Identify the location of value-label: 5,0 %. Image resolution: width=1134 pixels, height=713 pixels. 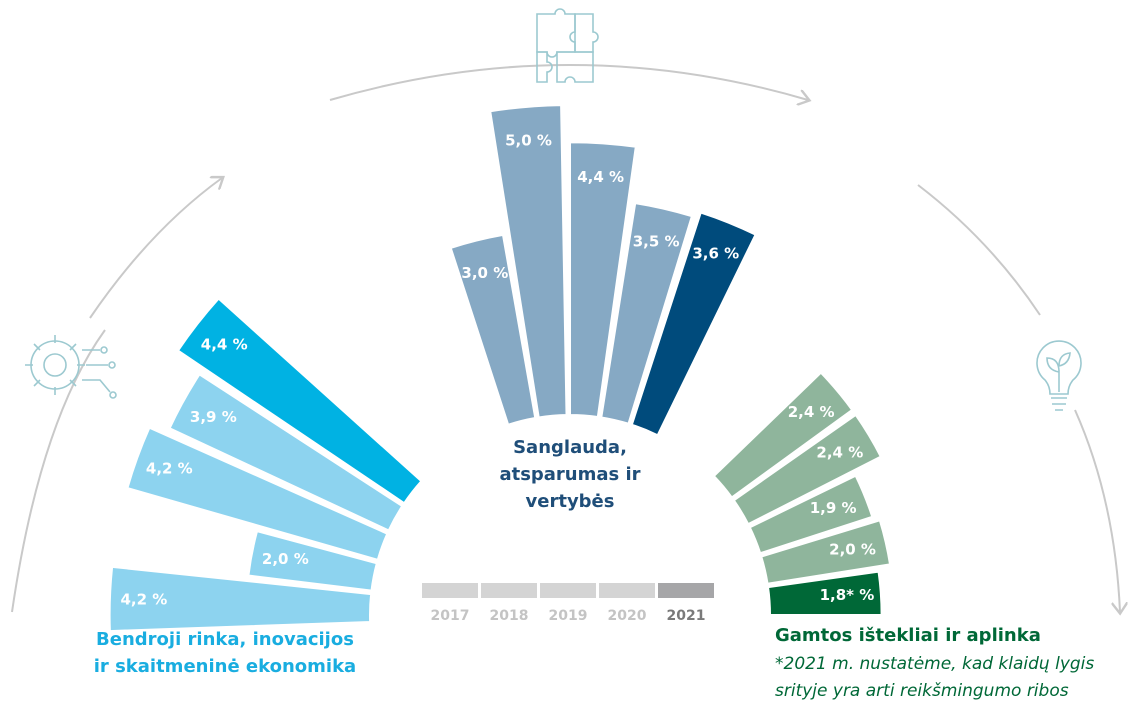
(528, 140).